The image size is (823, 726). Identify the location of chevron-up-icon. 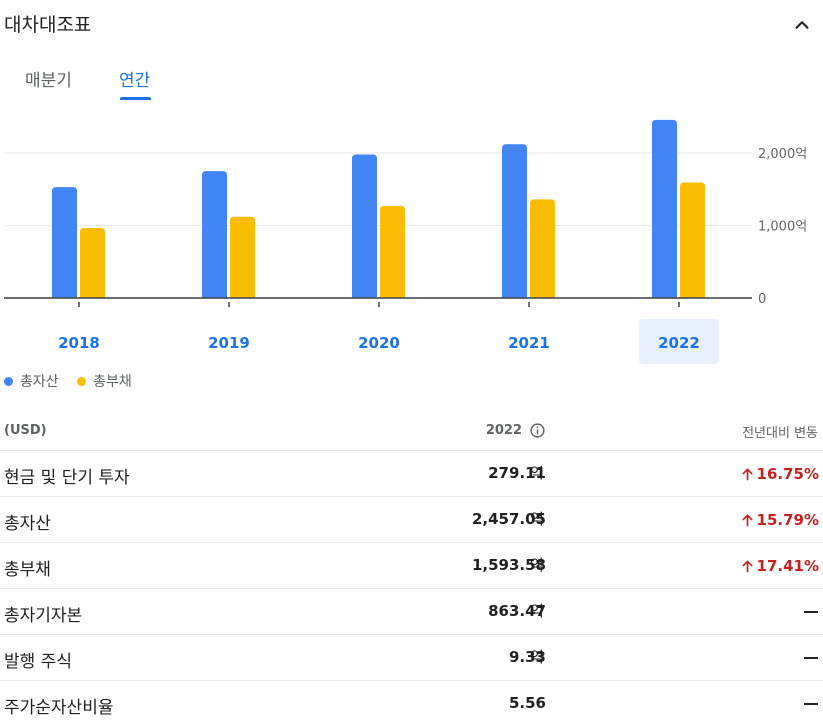
(802, 25).